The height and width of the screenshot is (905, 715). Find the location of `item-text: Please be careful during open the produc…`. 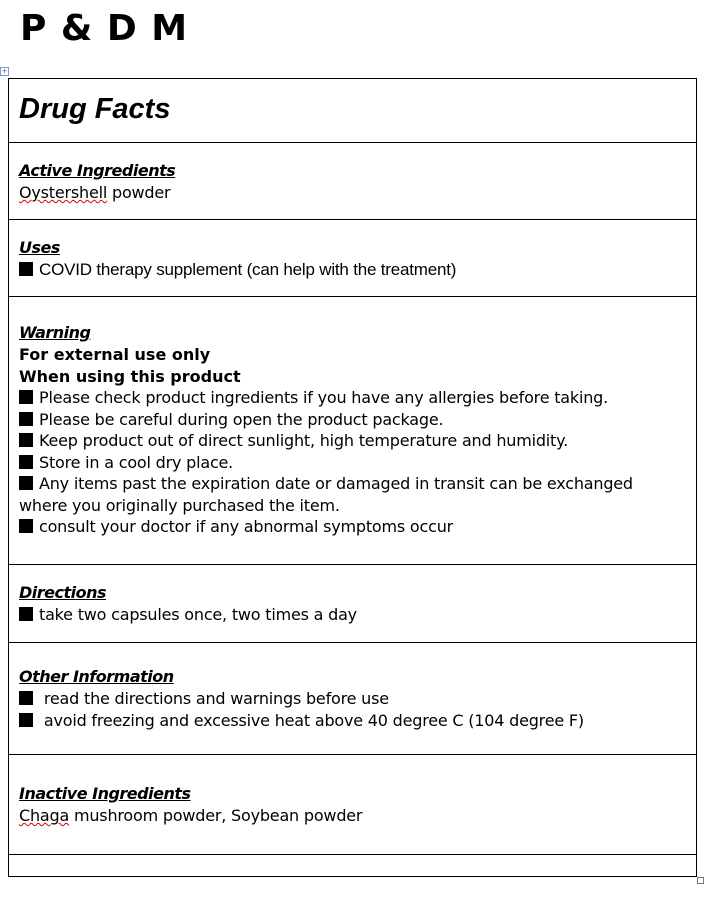

item-text: Please be careful during open the produc… is located at coordinates (241, 419).